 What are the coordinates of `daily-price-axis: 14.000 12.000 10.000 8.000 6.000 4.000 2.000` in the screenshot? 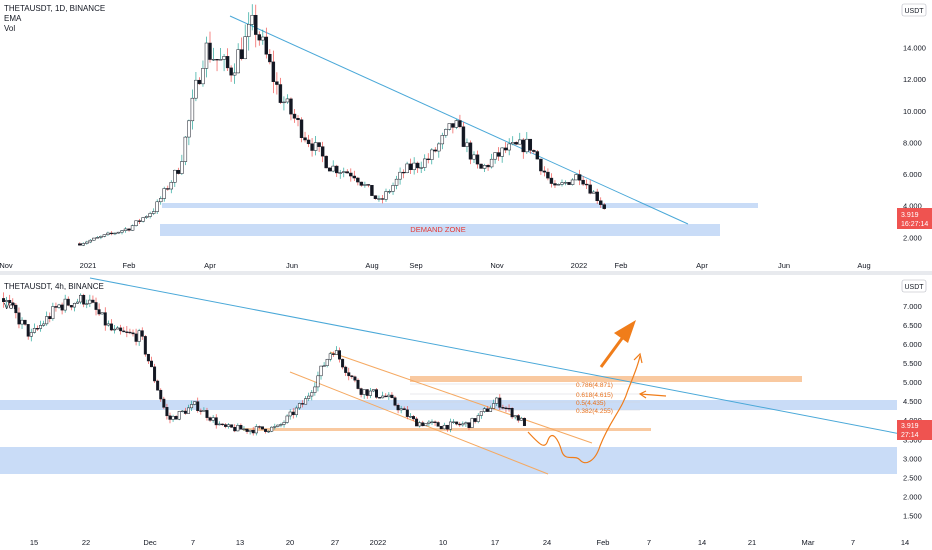 It's located at (914, 143).